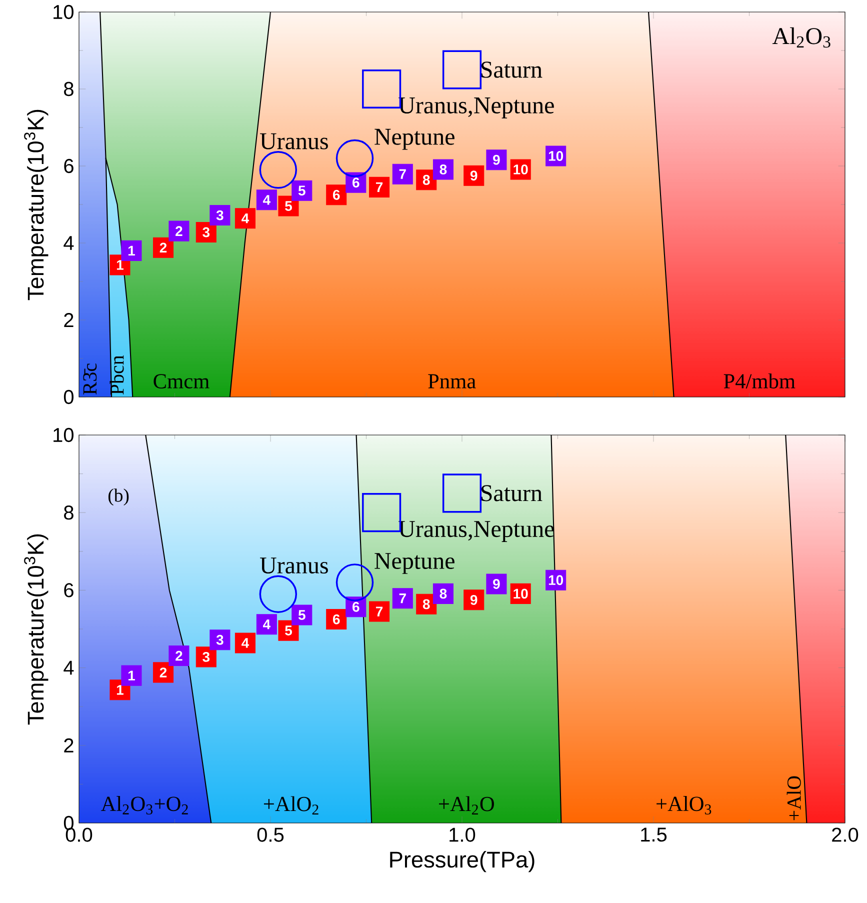 The width and height of the screenshot is (867, 903). What do you see at coordinates (801, 37) in the screenshot?
I see `annotation: Al$_{2}$O$_{3}$` at bounding box center [801, 37].